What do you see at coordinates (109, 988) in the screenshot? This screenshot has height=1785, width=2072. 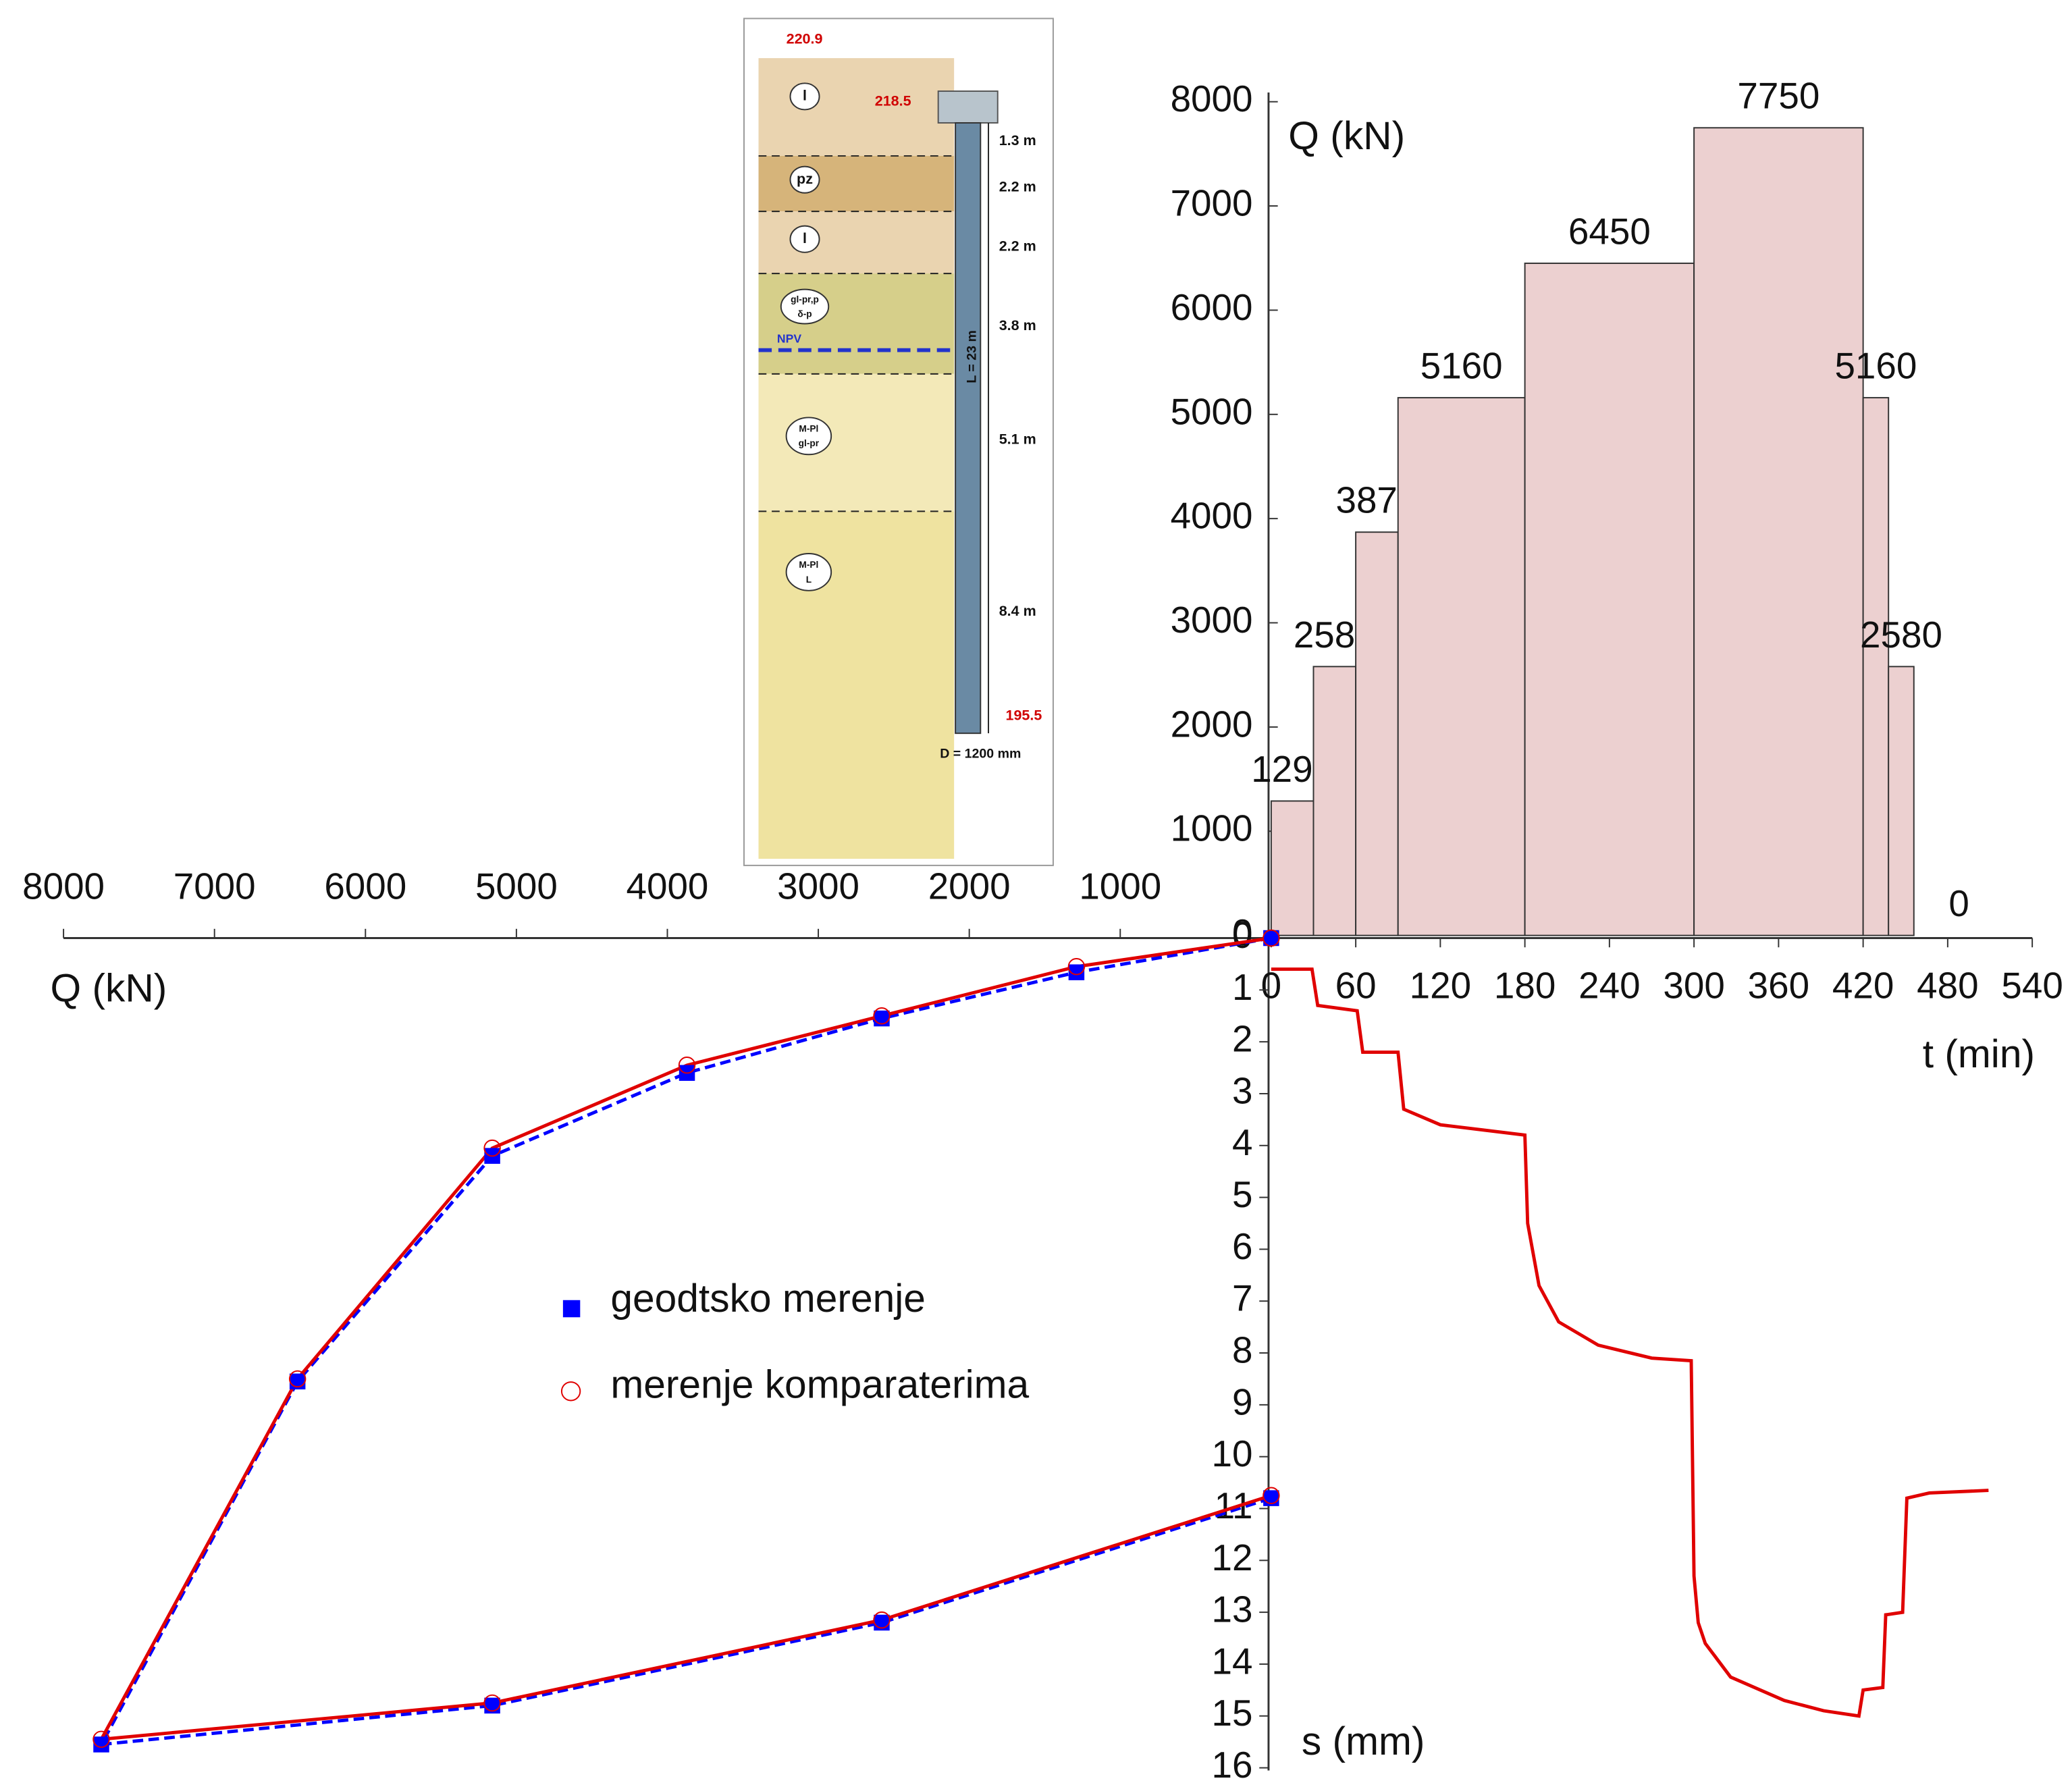 I see `x-axis-title: Q (kN)` at bounding box center [109, 988].